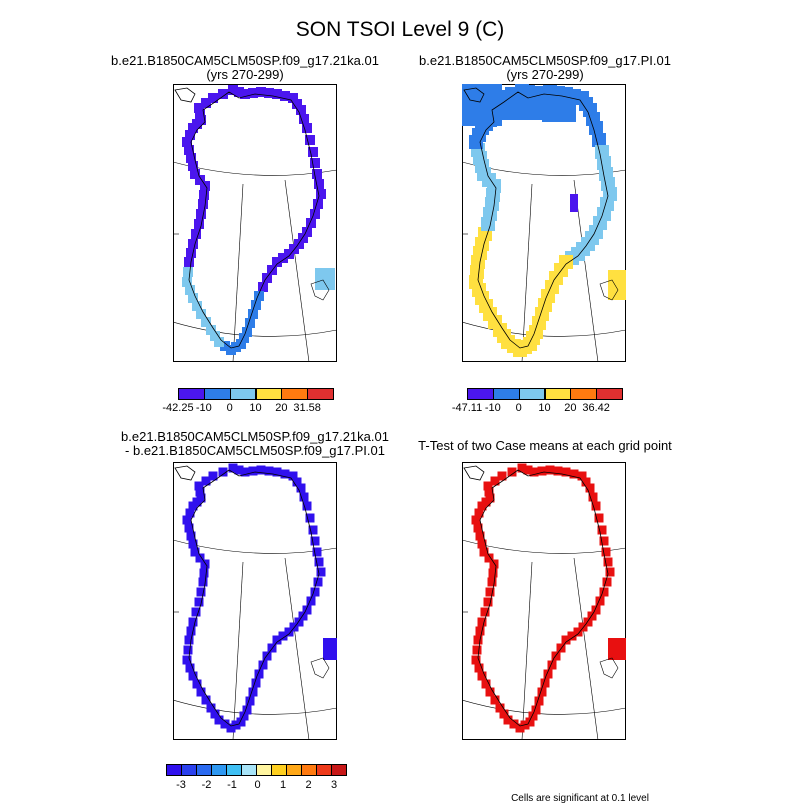  What do you see at coordinates (334, 785) in the screenshot?
I see `colorbar-label: 3` at bounding box center [334, 785].